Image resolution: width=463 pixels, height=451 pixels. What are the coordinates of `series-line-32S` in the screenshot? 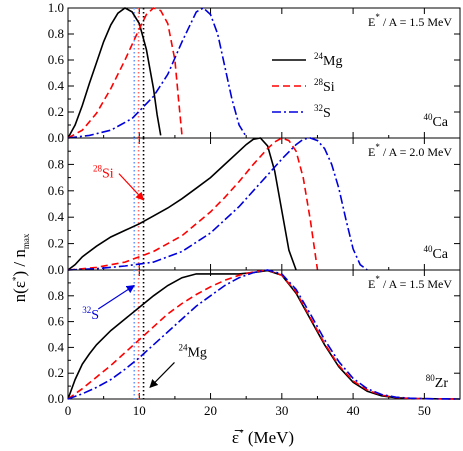 It's located at (157, 73).